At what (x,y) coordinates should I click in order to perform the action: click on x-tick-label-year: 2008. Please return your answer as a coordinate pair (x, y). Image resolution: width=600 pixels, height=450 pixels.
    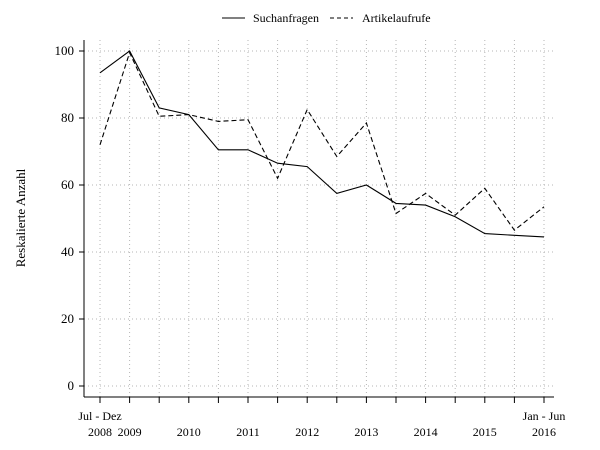
    Looking at the image, I should click on (100, 432).